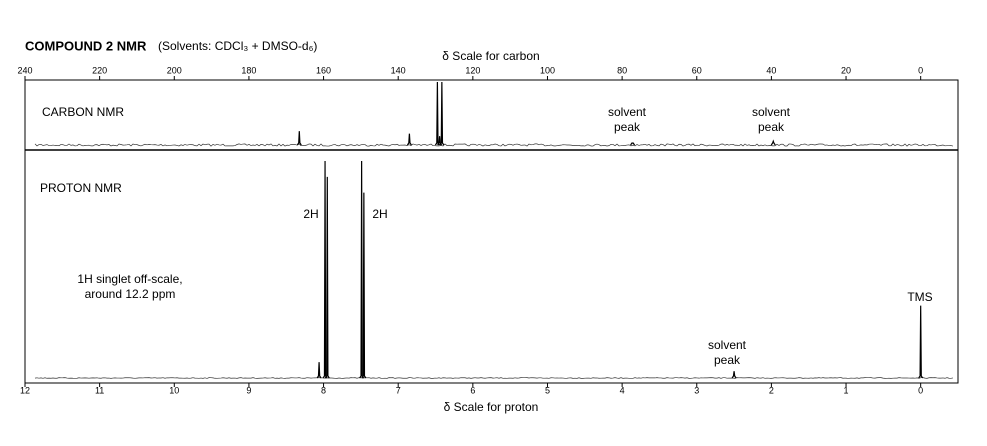 The image size is (987, 446). I want to click on panel-label: CARBON NMR, so click(83, 112).